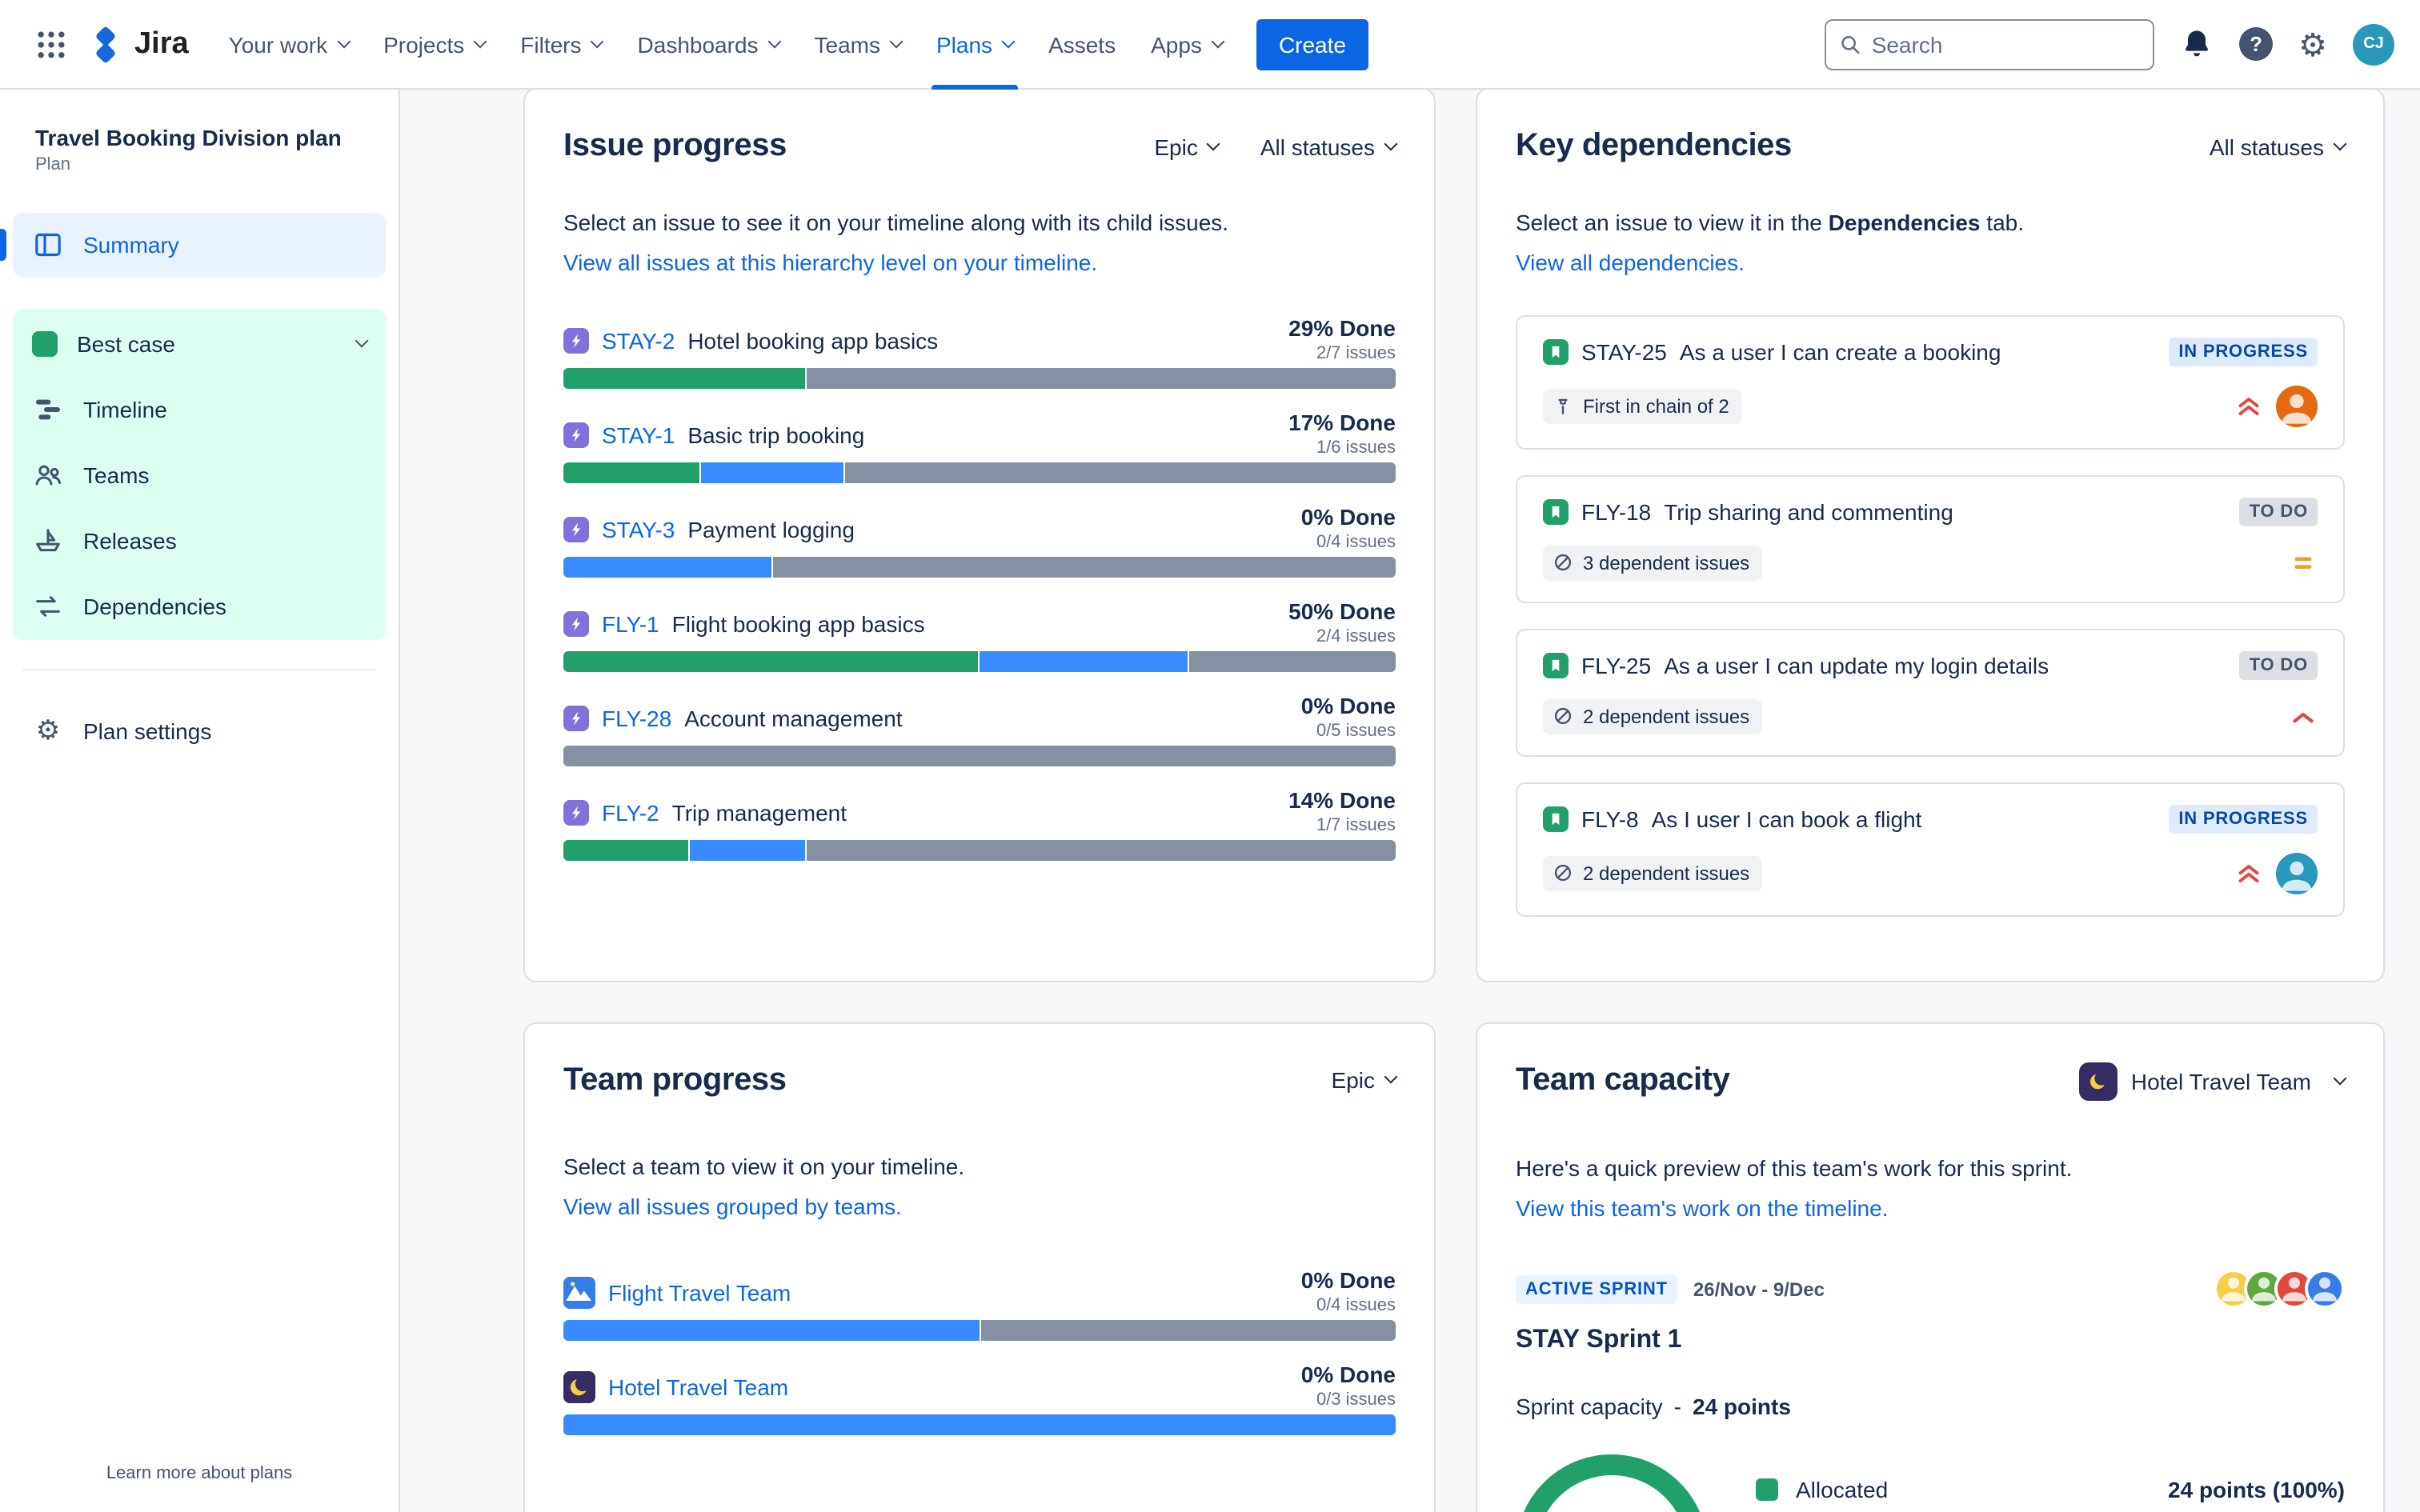 Image resolution: width=2420 pixels, height=1512 pixels. I want to click on scenario-selector: Best case, so click(199, 343).